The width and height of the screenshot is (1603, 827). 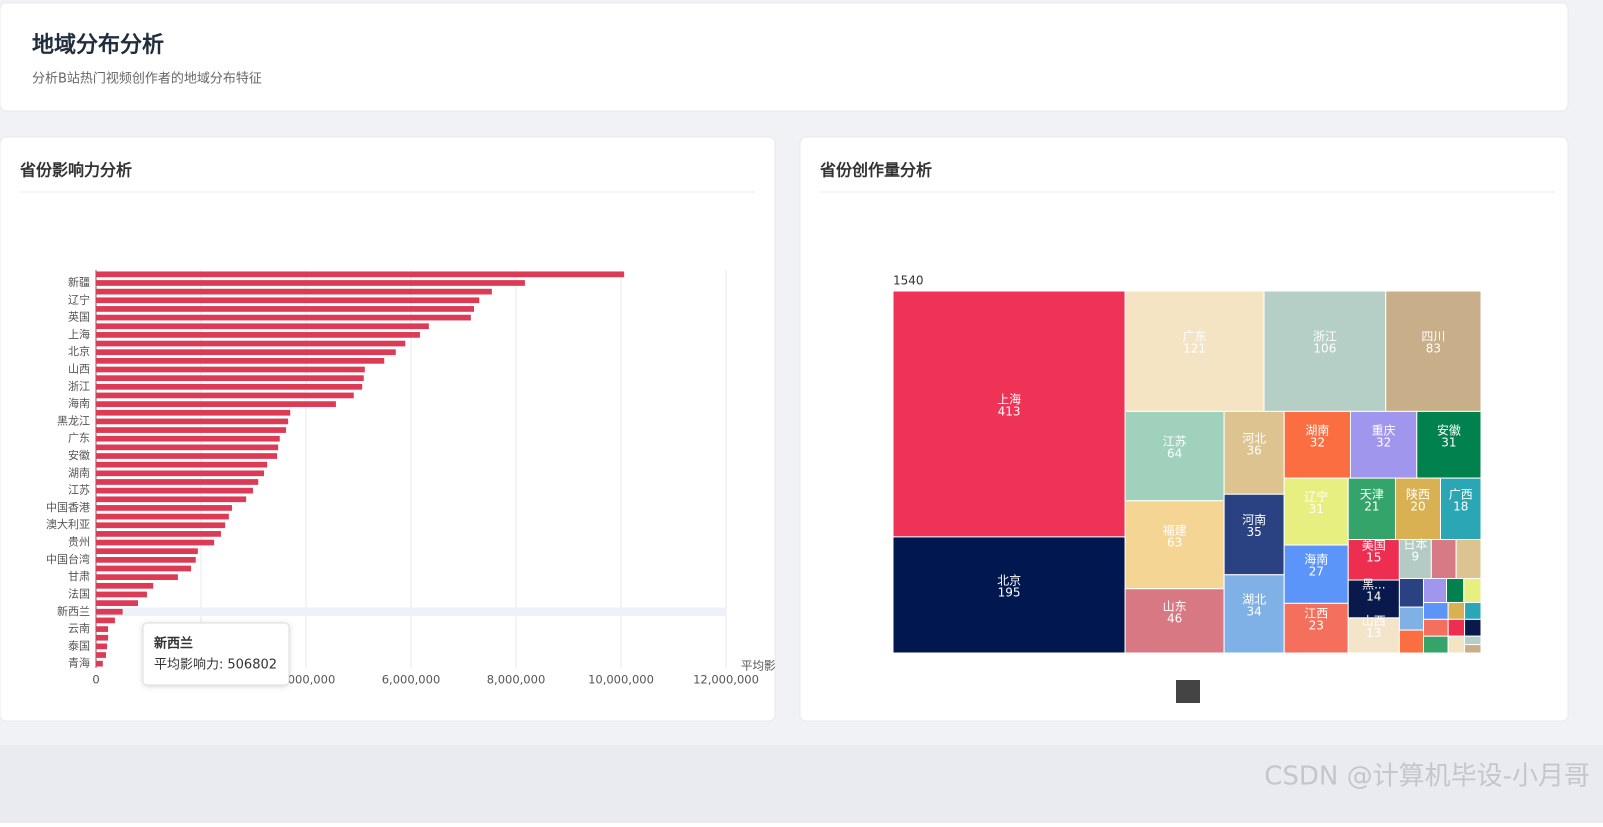 I want to click on page-subtitle: 分析B站热门视频创作者的地域分布特征, so click(x=147, y=79).